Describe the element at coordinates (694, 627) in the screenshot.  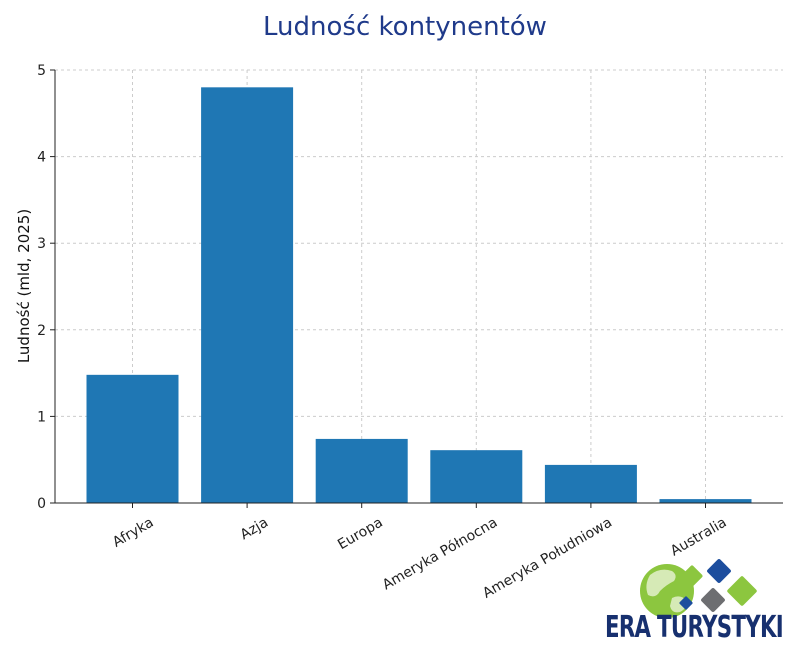
I see `logo-text: ERA TURYSTYKI` at that location.